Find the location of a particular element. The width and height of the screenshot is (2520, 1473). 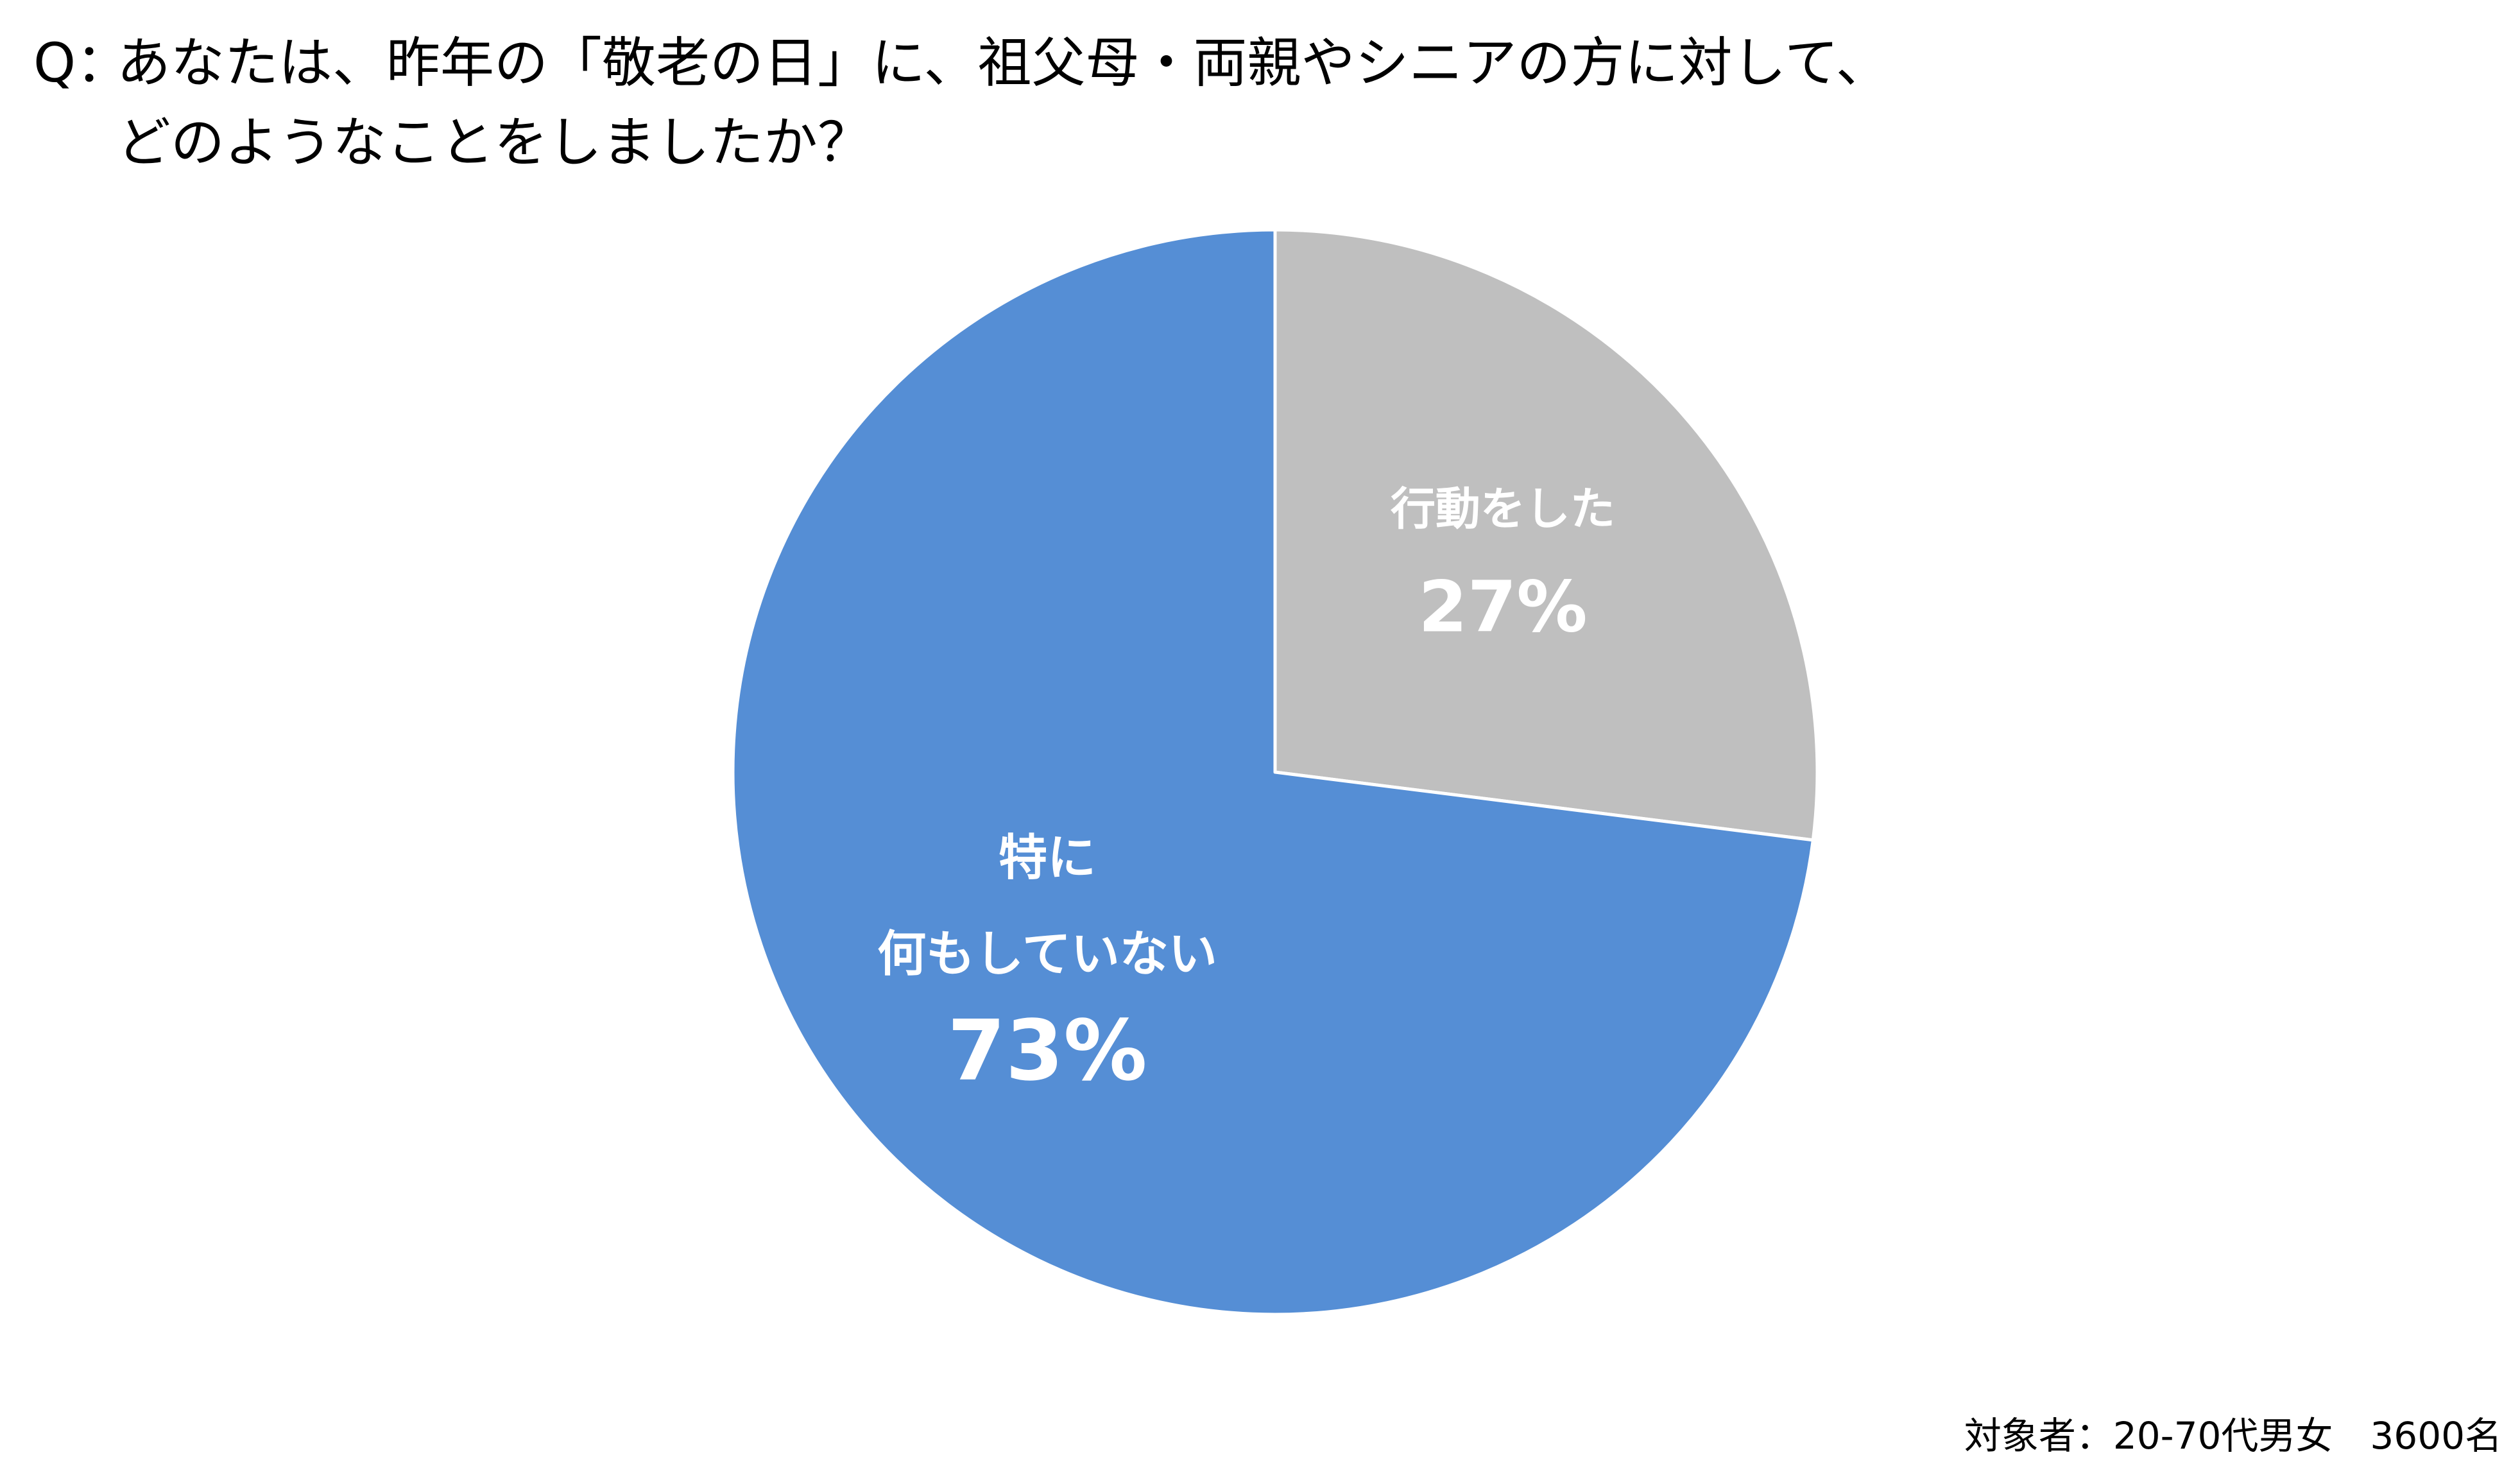

sample-footnote: 対象者：20-70代男女 3600名 is located at coordinates (2233, 1436).